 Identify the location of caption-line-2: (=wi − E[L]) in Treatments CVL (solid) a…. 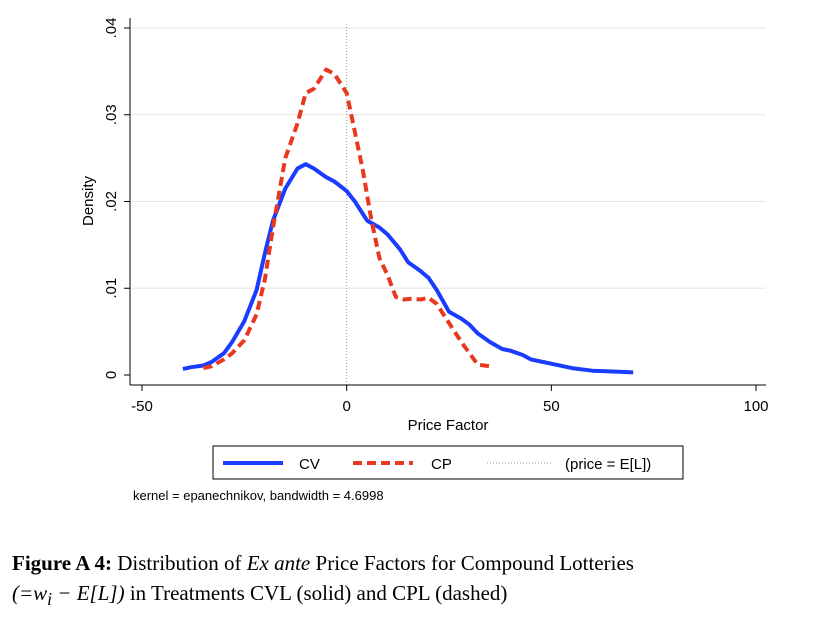
(425, 596).